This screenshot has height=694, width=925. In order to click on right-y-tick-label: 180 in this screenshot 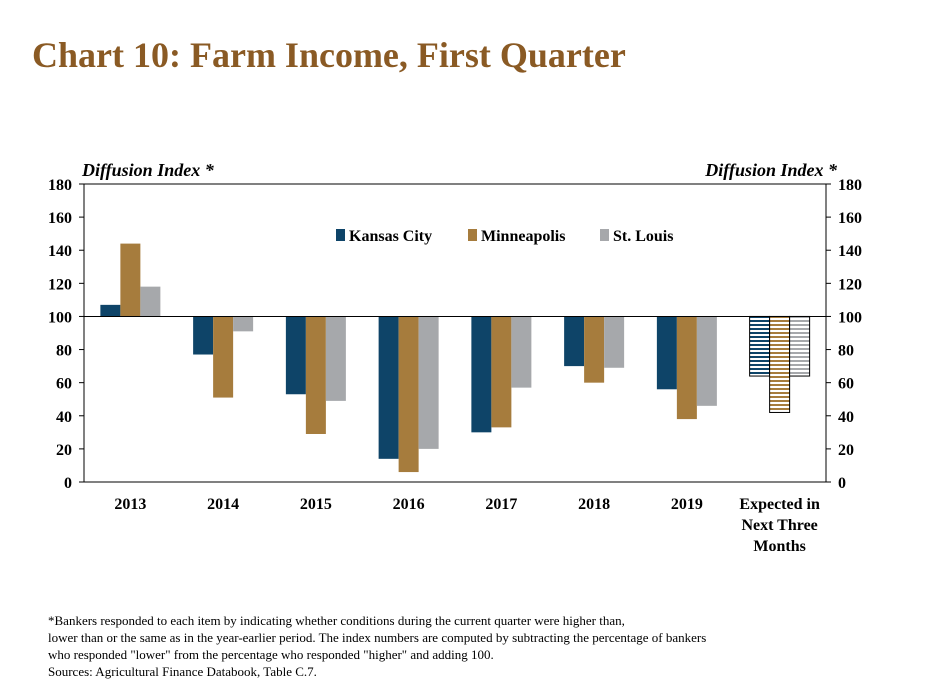, I will do `click(850, 185)`.